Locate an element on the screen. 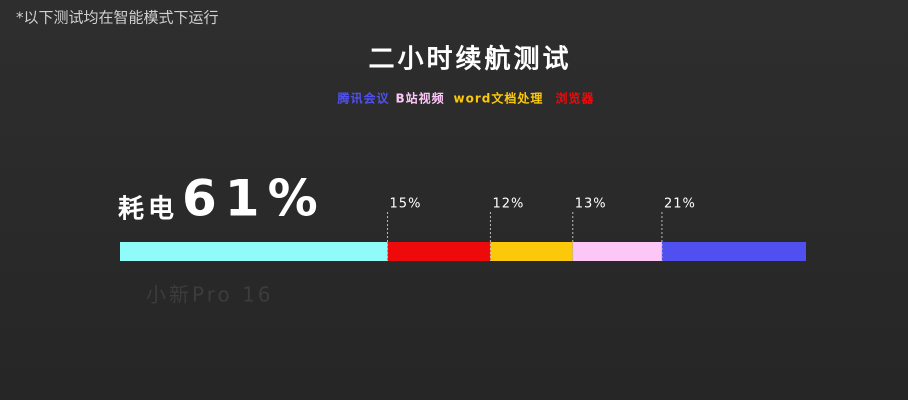 The width and height of the screenshot is (908, 400). note: *以下测试均在智能模式下运行 is located at coordinates (117, 18).